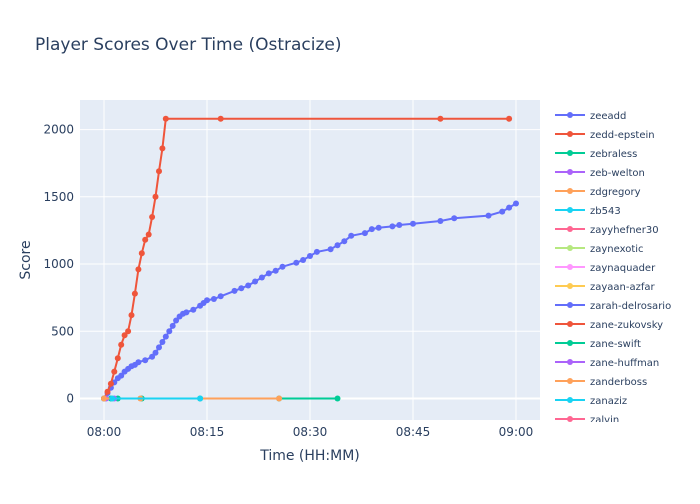 Image resolution: width=700 pixels, height=504 pixels. I want to click on legend-item: zane-huffman, so click(607, 363).